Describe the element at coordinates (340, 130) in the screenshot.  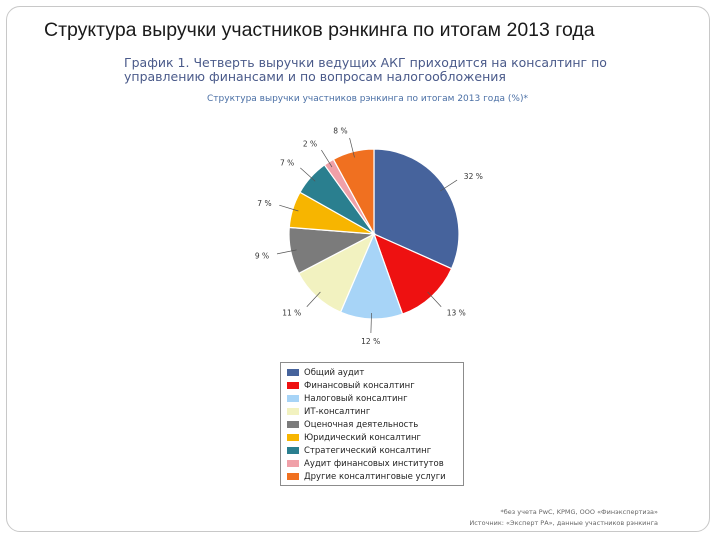
I see `pie-data-label-8: 8 %` at that location.